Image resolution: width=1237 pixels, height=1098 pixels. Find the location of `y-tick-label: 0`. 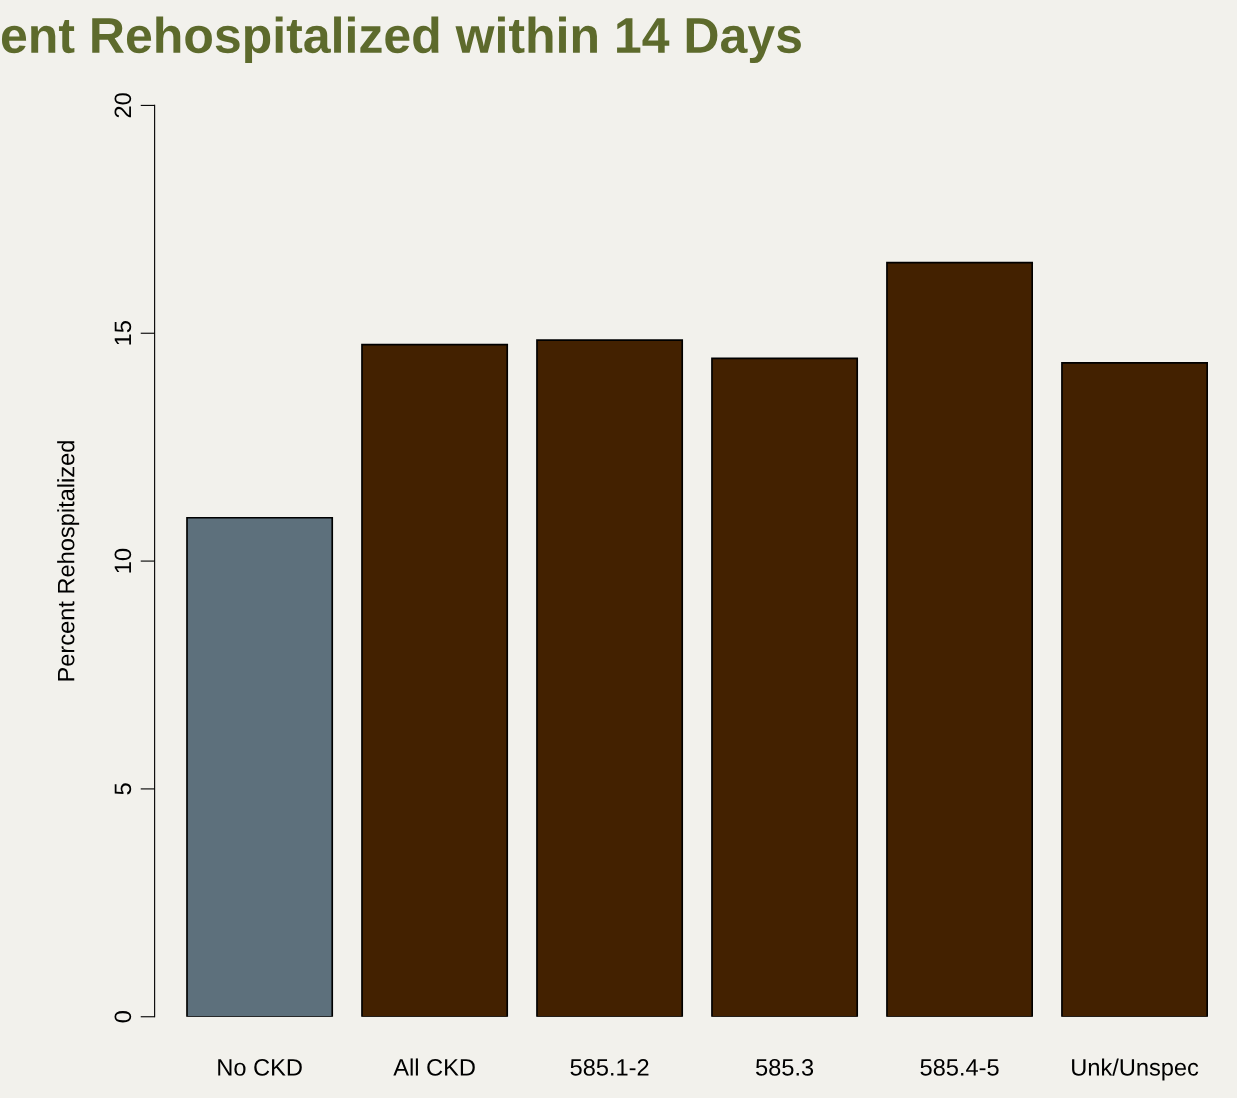

y-tick-label: 0 is located at coordinates (123, 1017).